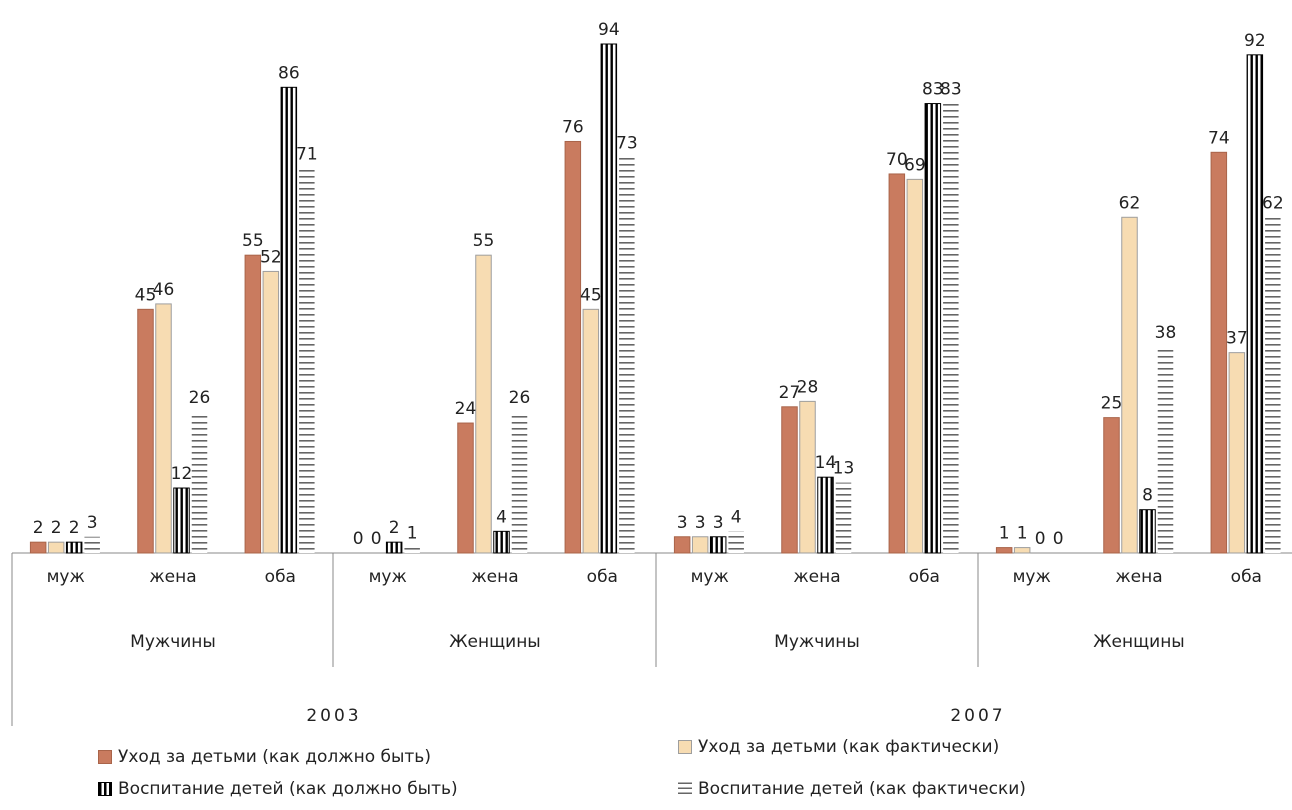  Describe the element at coordinates (1237, 339) in the screenshot. I see `data-label-s1-c11: 37` at that location.